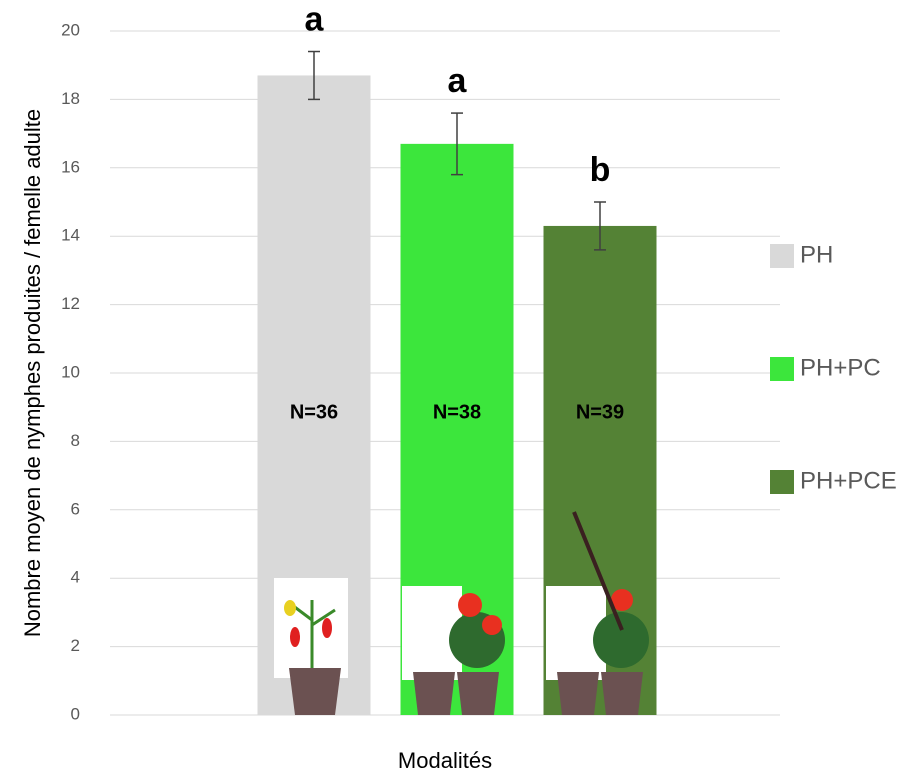 This screenshot has height=778, width=916. I want to click on y-tick-label: 18, so click(70, 98).